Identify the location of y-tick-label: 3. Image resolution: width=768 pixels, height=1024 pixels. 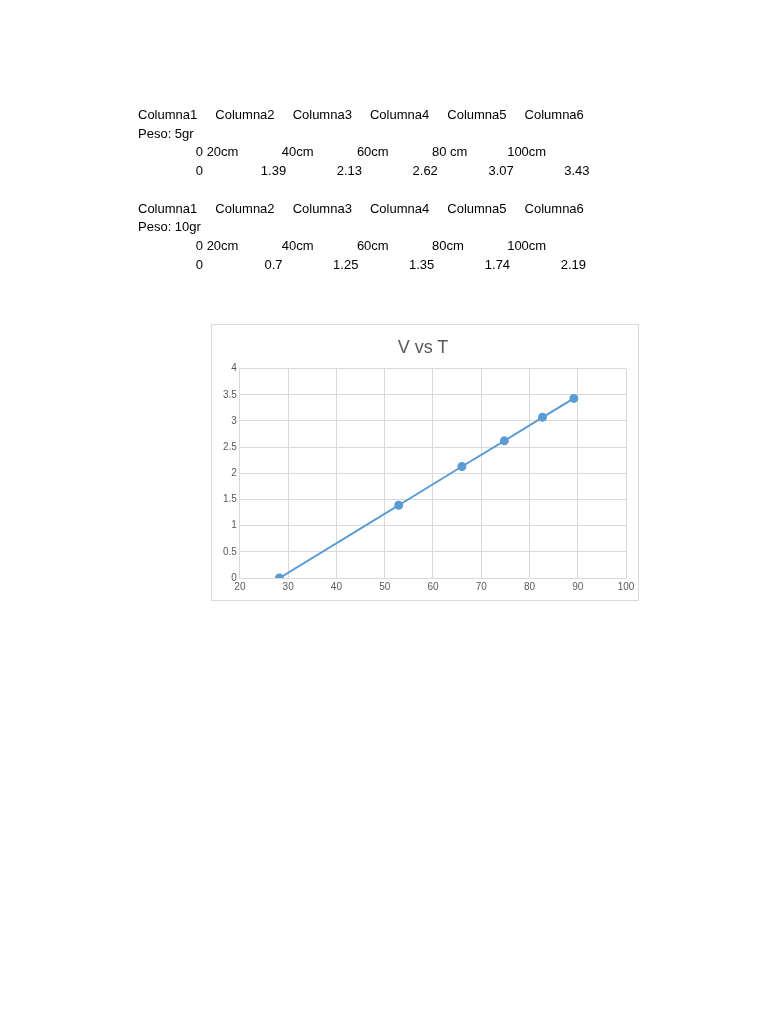
(234, 420).